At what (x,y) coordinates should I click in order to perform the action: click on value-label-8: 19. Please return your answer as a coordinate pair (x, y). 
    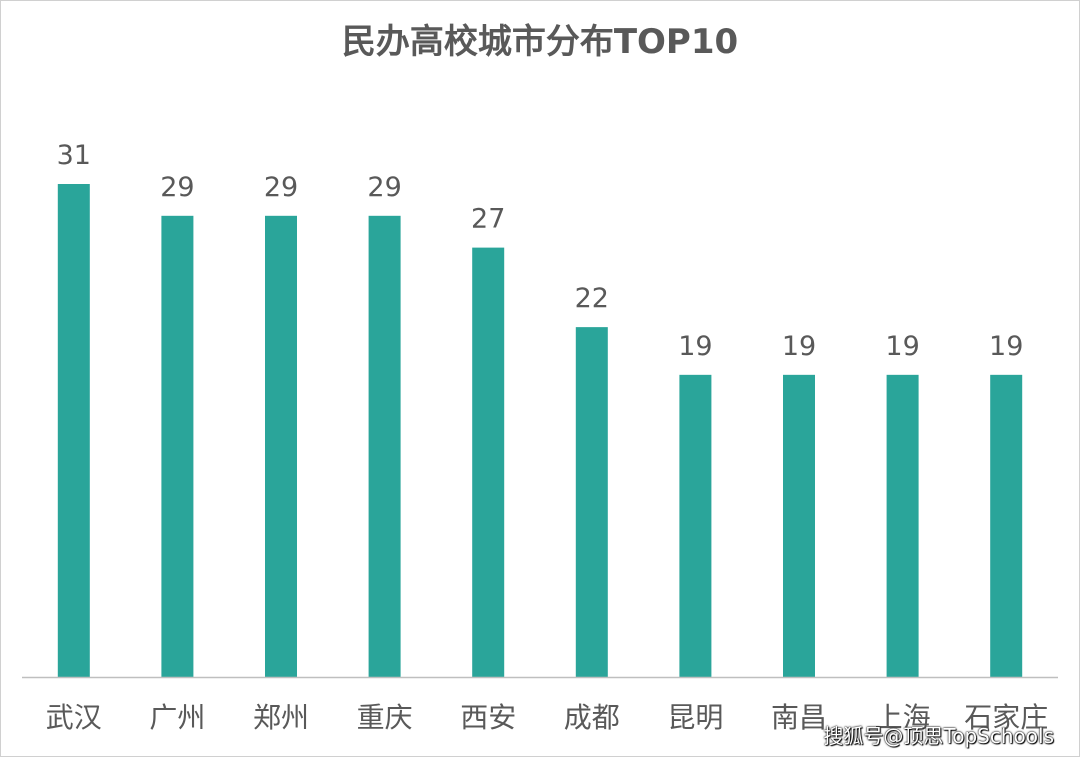
    Looking at the image, I should click on (902, 346).